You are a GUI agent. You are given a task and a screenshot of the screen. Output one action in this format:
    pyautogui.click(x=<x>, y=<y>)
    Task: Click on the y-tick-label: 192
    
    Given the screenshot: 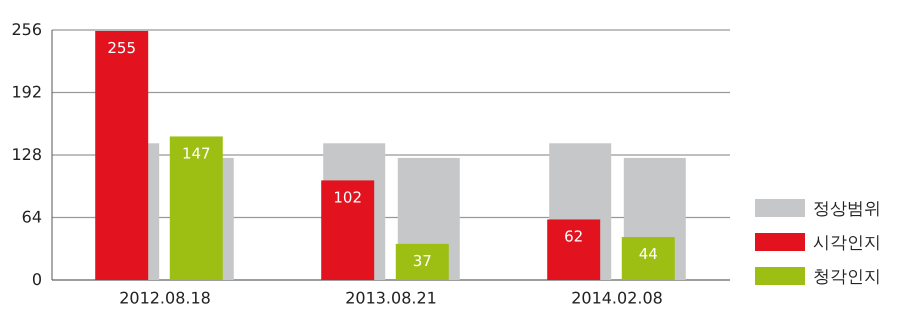 What is the action you would take?
    pyautogui.click(x=26, y=92)
    